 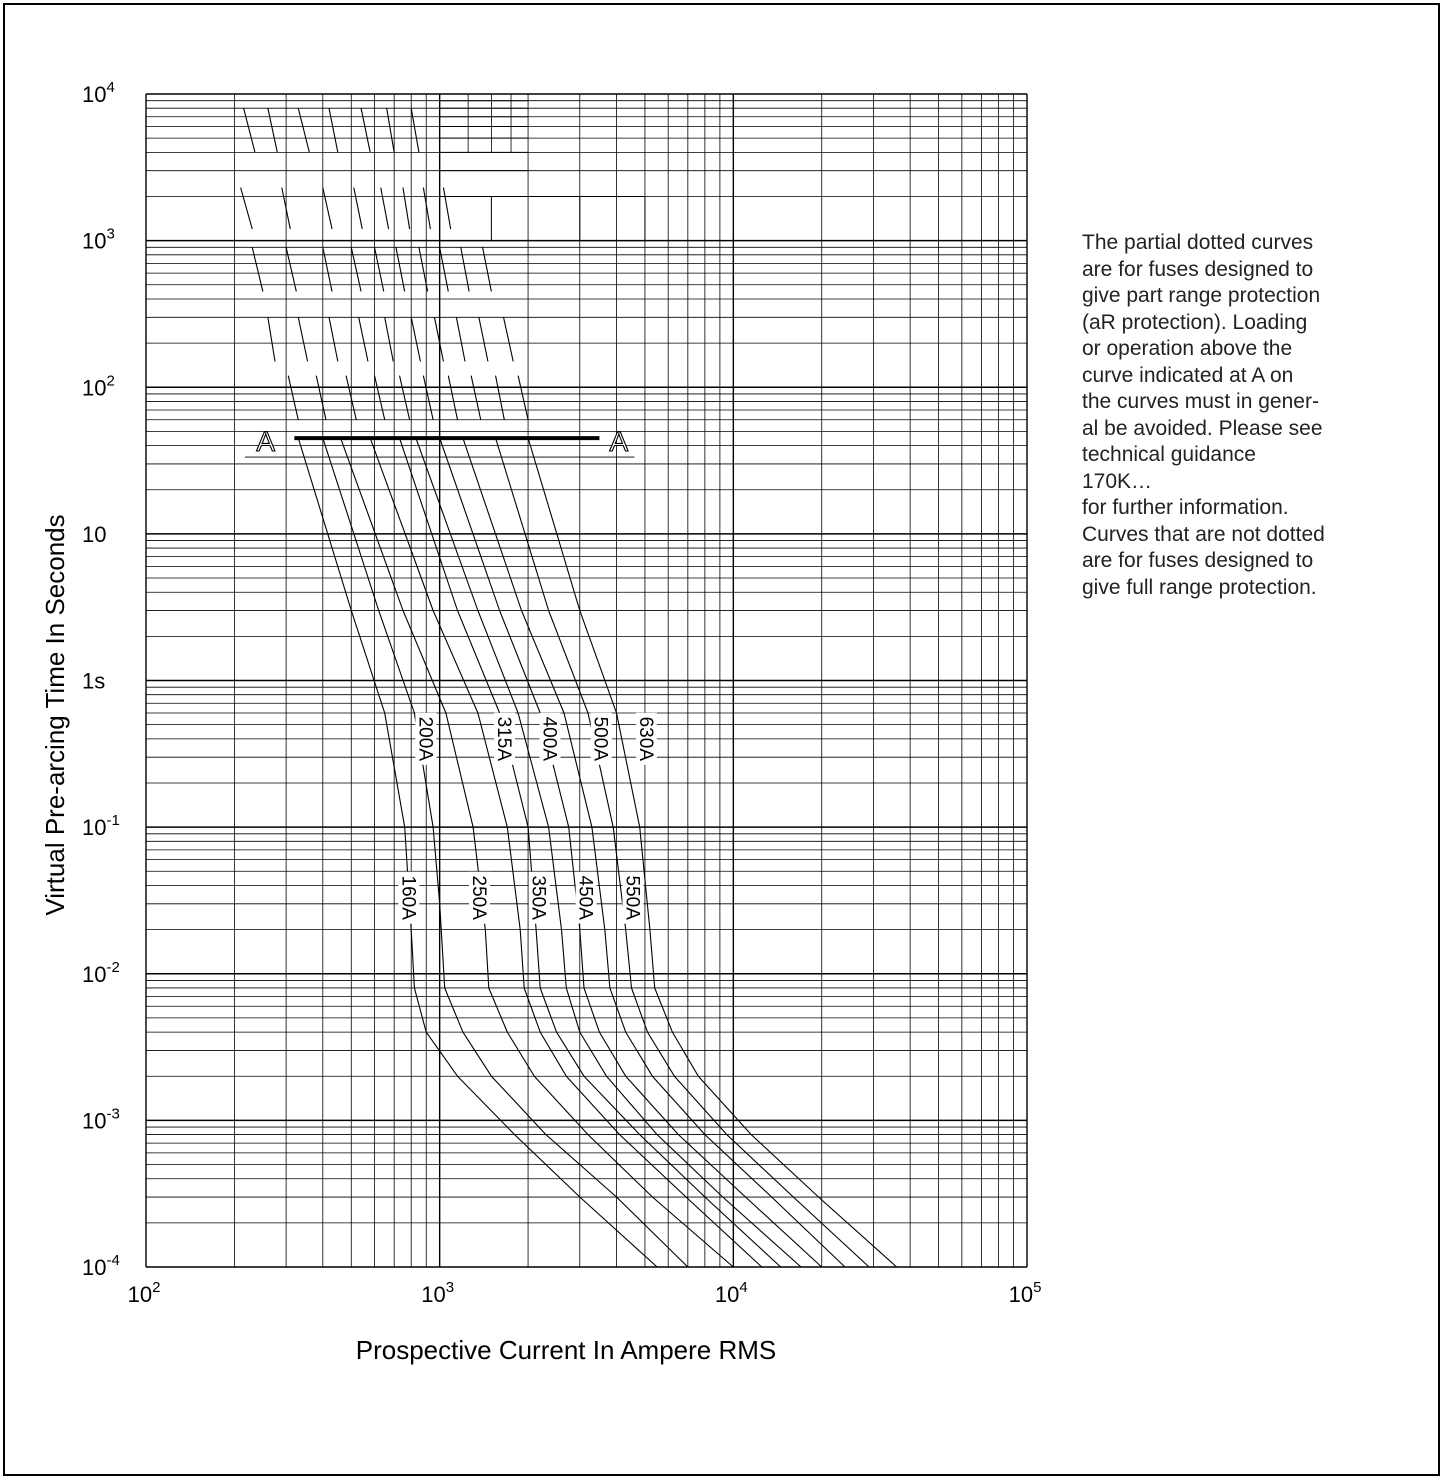 I want to click on curve-label: 160A, so click(x=407, y=898).